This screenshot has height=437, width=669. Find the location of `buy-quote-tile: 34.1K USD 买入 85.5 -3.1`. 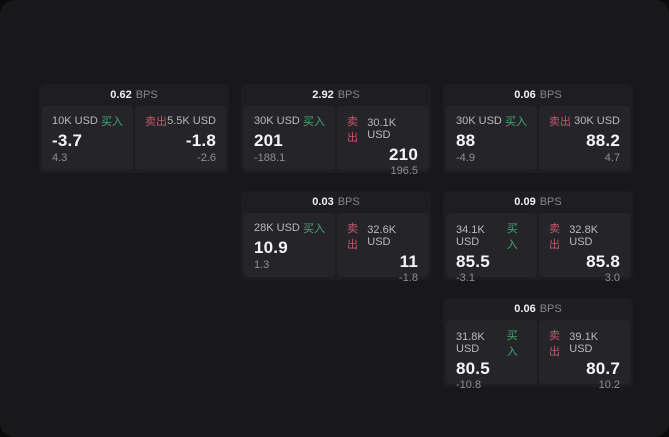

buy-quote-tile: 34.1K USD 买入 85.5 -3.1 is located at coordinates (491, 248).